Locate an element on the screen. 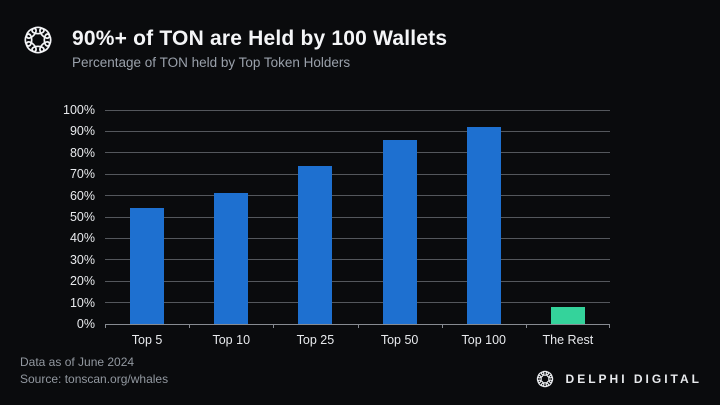 Image resolution: width=720 pixels, height=405 pixels. y-tick-label: 40% is located at coordinates (82, 238).